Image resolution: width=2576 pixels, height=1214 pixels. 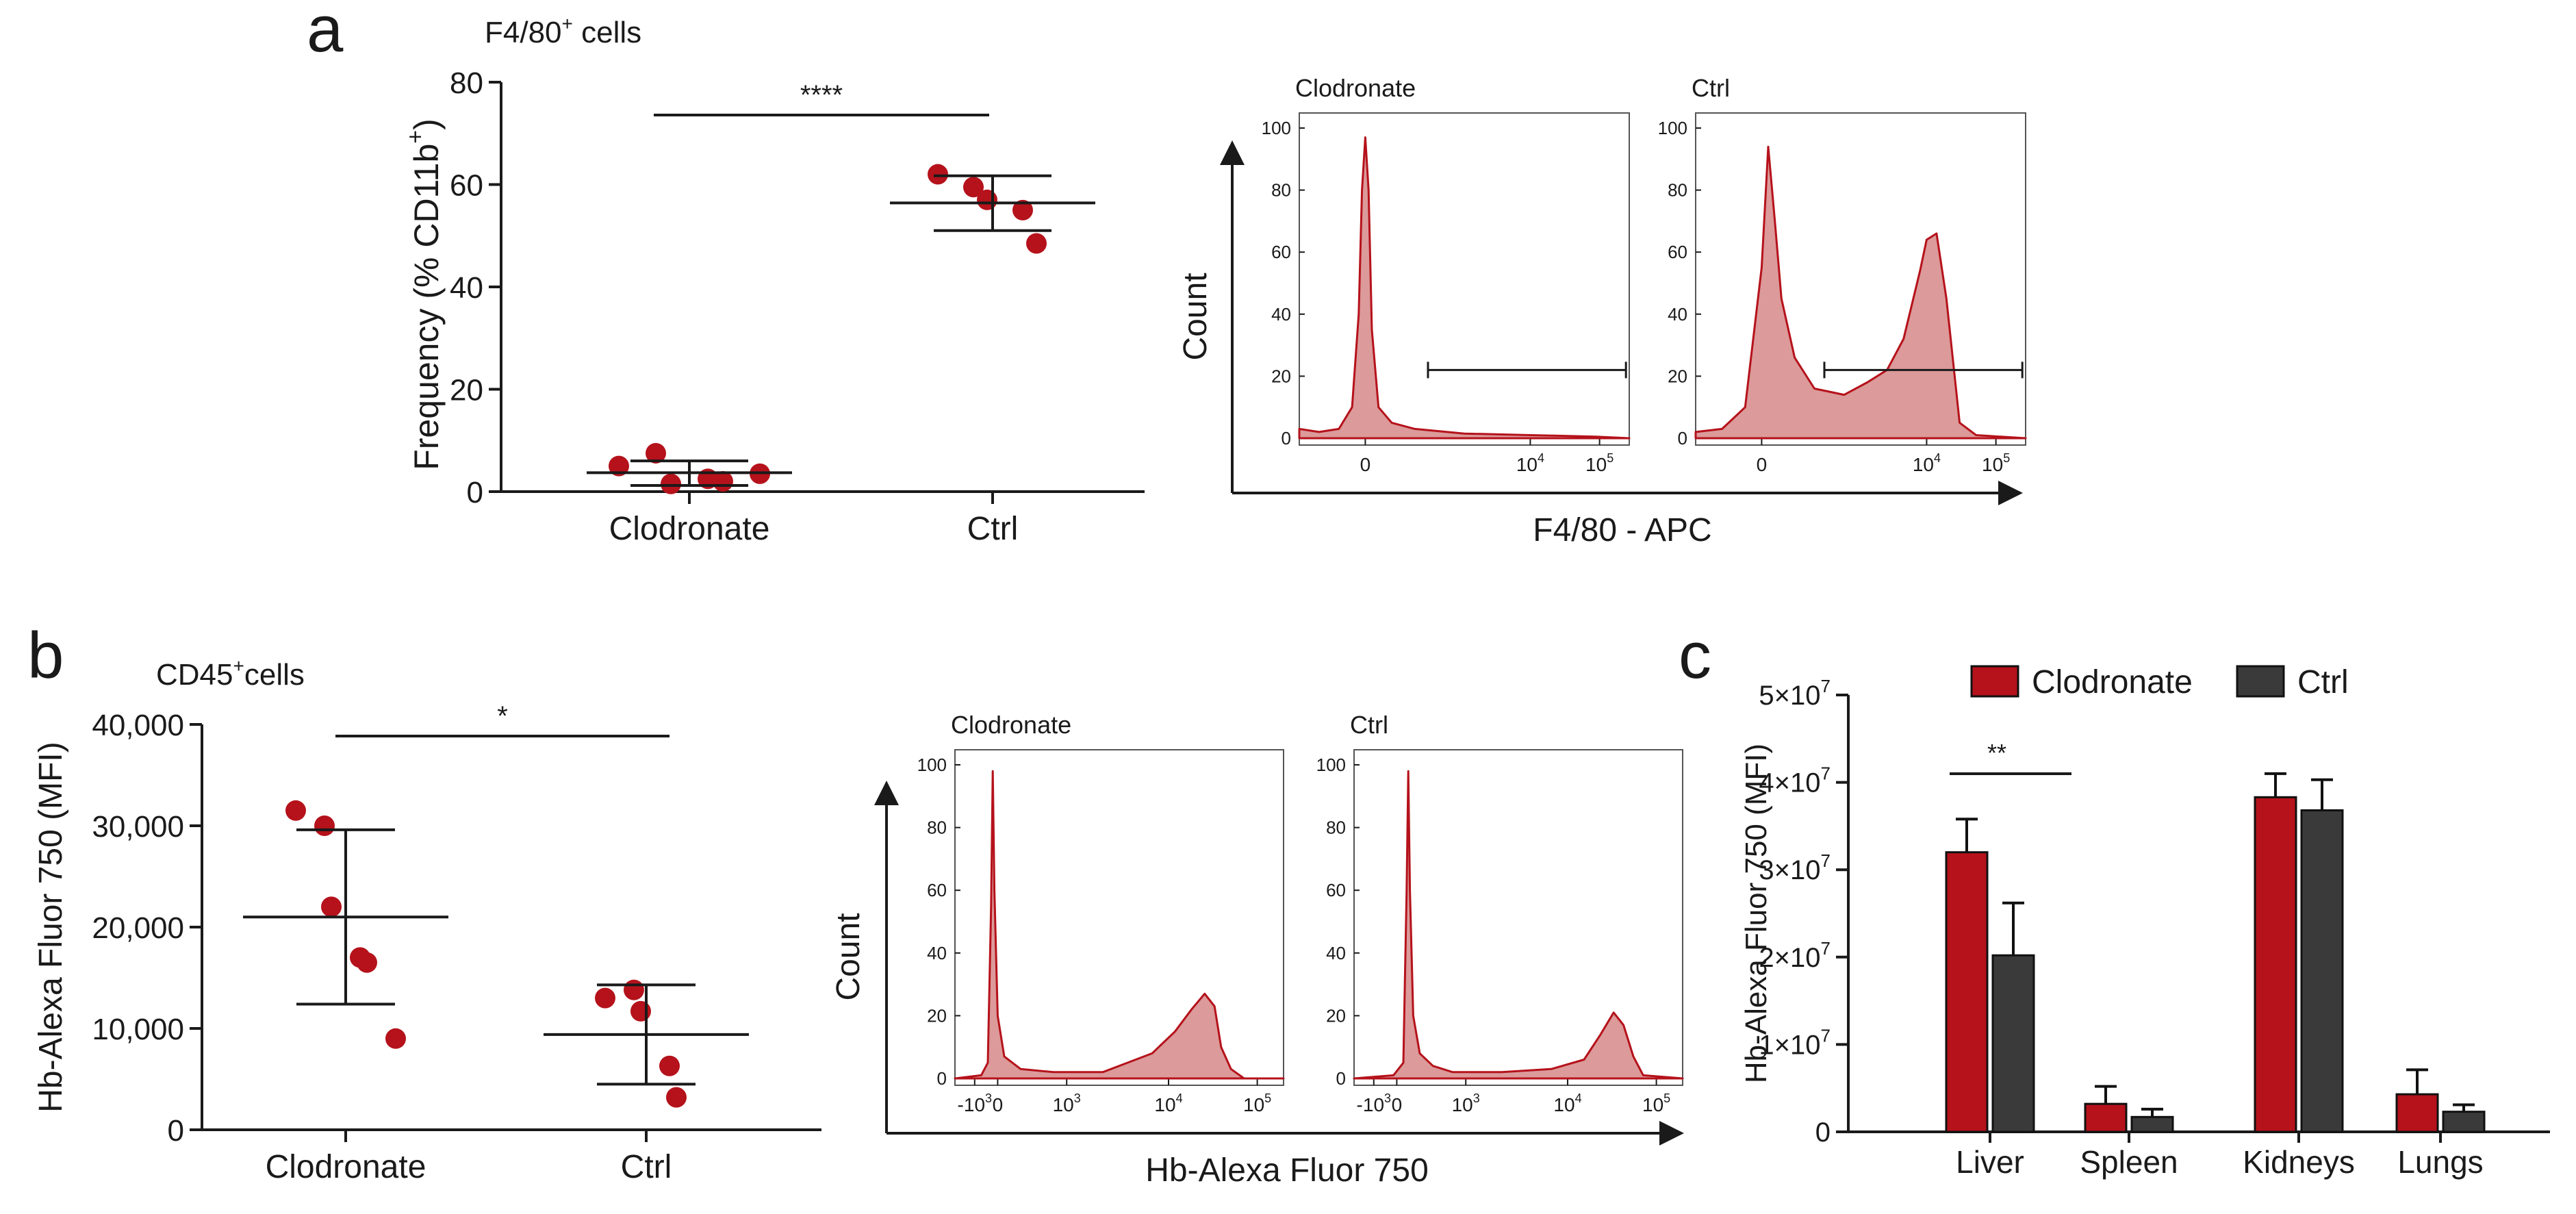 What do you see at coordinates (1067, 1103) in the screenshot?
I see `panel-b-hist-clodronate-x-tick-label: 10³` at bounding box center [1067, 1103].